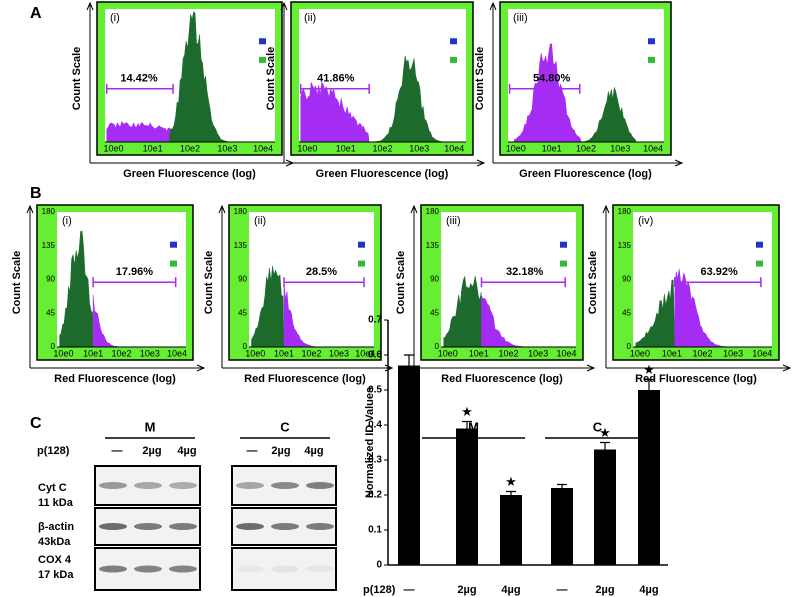  What do you see at coordinates (313, 451) in the screenshot?
I see `lane-label: 4µg` at bounding box center [313, 451].